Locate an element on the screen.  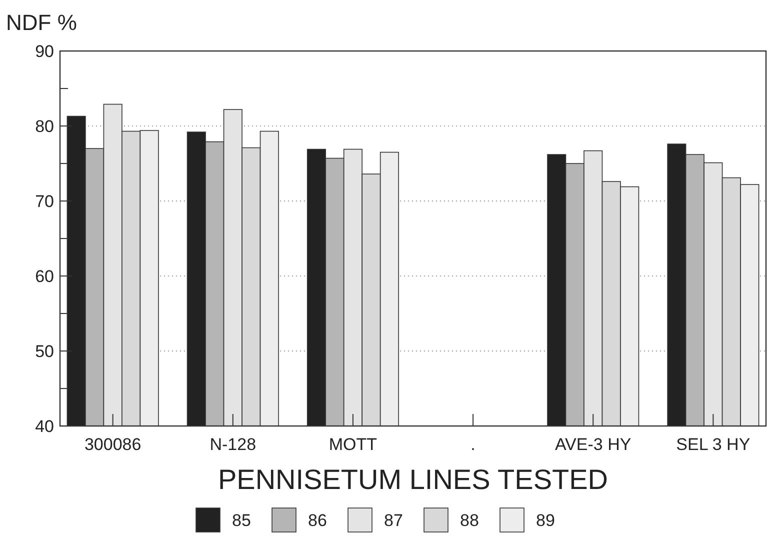
y-tick-label: 90 is located at coordinates (44, 51).